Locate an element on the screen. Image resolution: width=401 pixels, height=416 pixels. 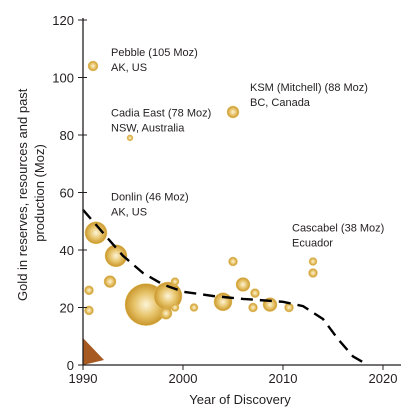
y-tick-label: 40 is located at coordinates (67, 250).